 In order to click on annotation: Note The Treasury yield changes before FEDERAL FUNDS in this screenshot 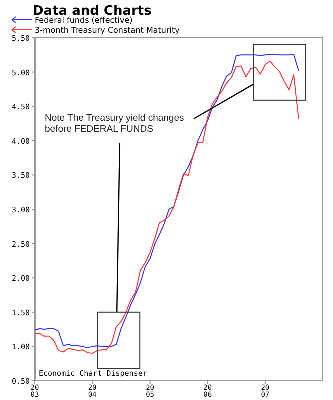, I will do `click(114, 124)`.